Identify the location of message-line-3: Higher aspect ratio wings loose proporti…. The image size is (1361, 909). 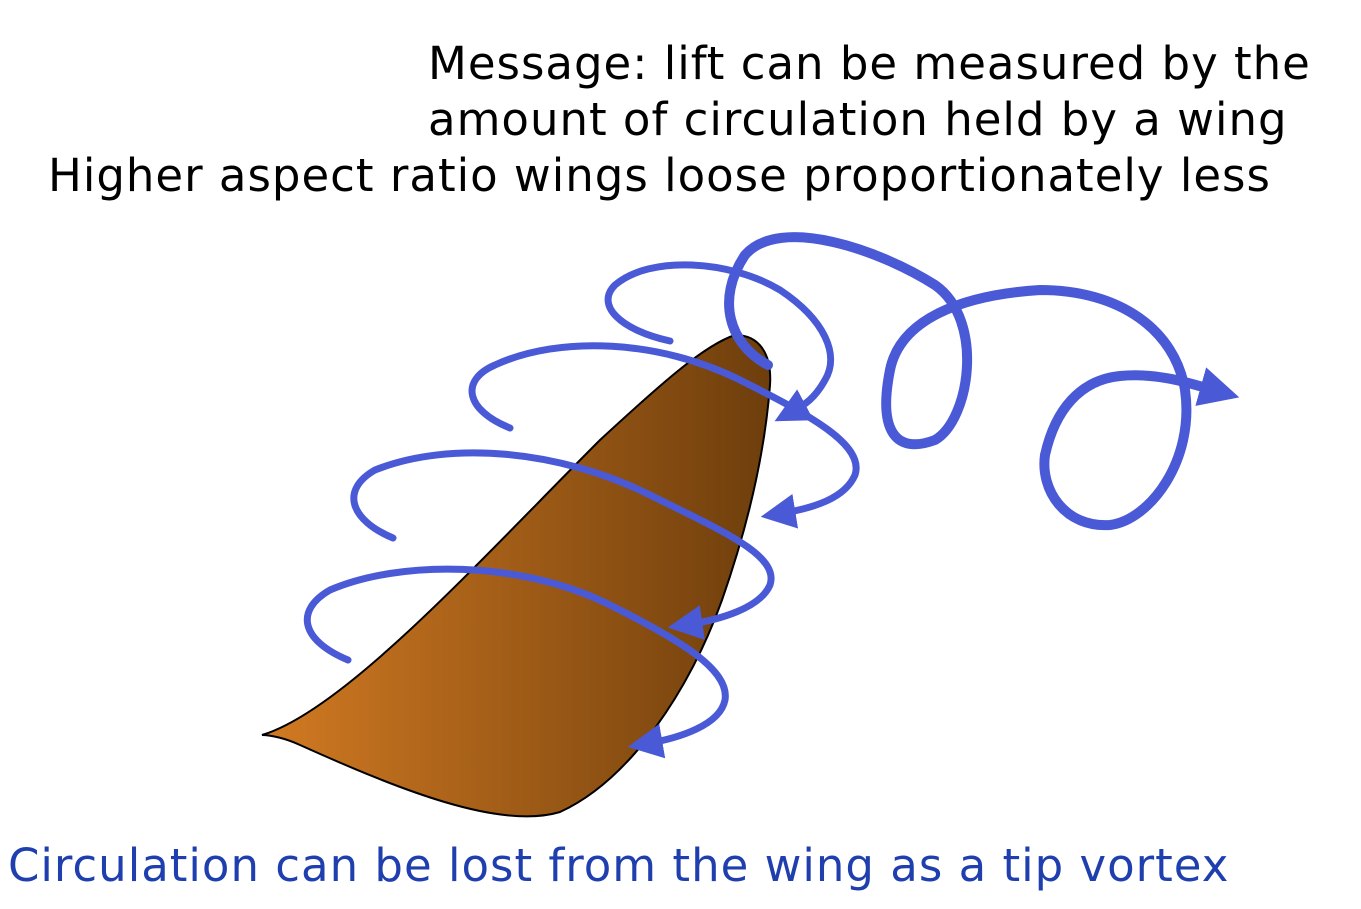
(659, 175).